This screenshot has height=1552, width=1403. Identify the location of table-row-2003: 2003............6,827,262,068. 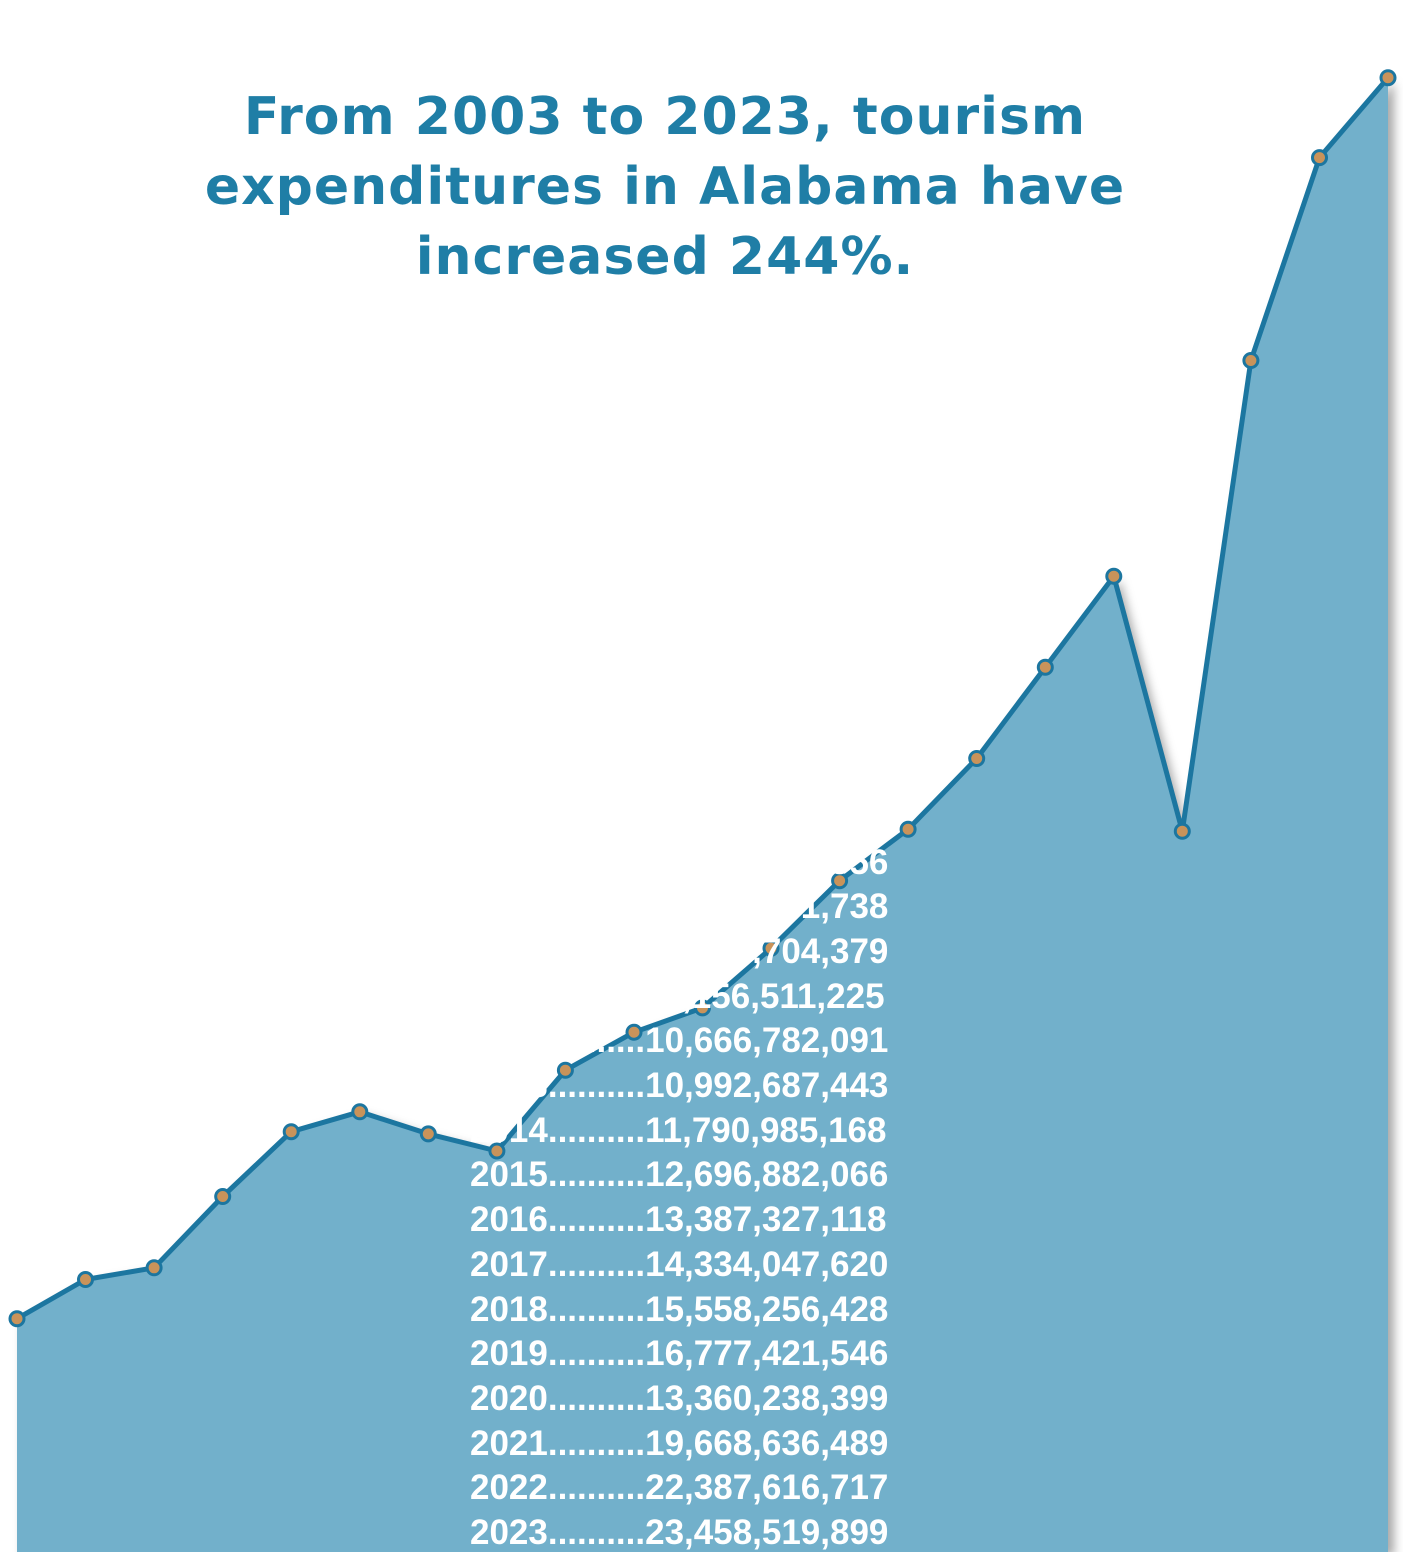
(679, 638).